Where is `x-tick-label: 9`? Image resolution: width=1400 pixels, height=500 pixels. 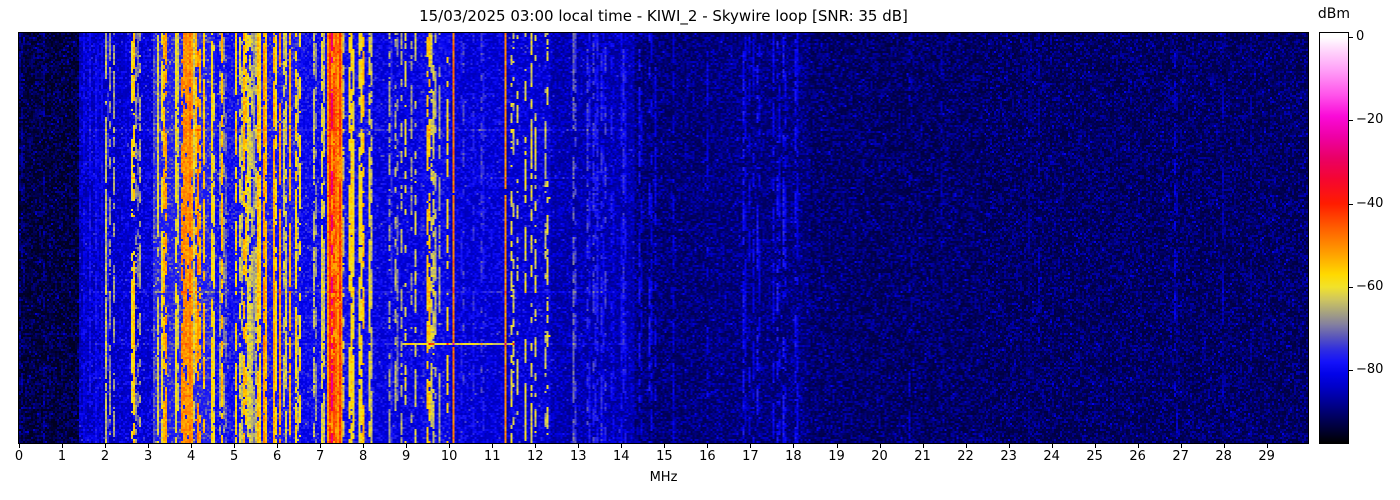 x-tick-label: 9 is located at coordinates (406, 456).